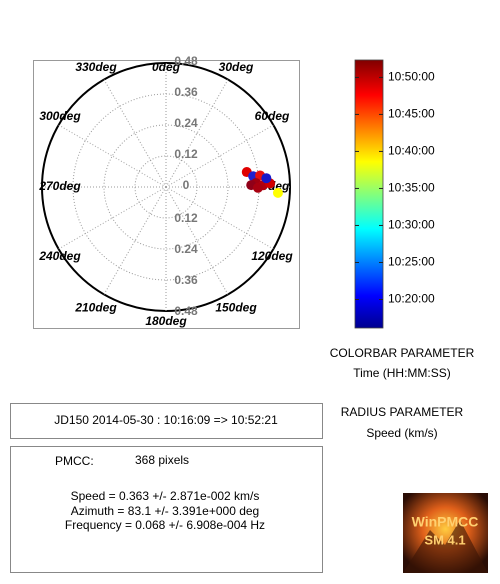 This screenshot has width=500, height=584. What do you see at coordinates (401, 433) in the screenshot?
I see `radius-label: Speed (km/s)` at bounding box center [401, 433].